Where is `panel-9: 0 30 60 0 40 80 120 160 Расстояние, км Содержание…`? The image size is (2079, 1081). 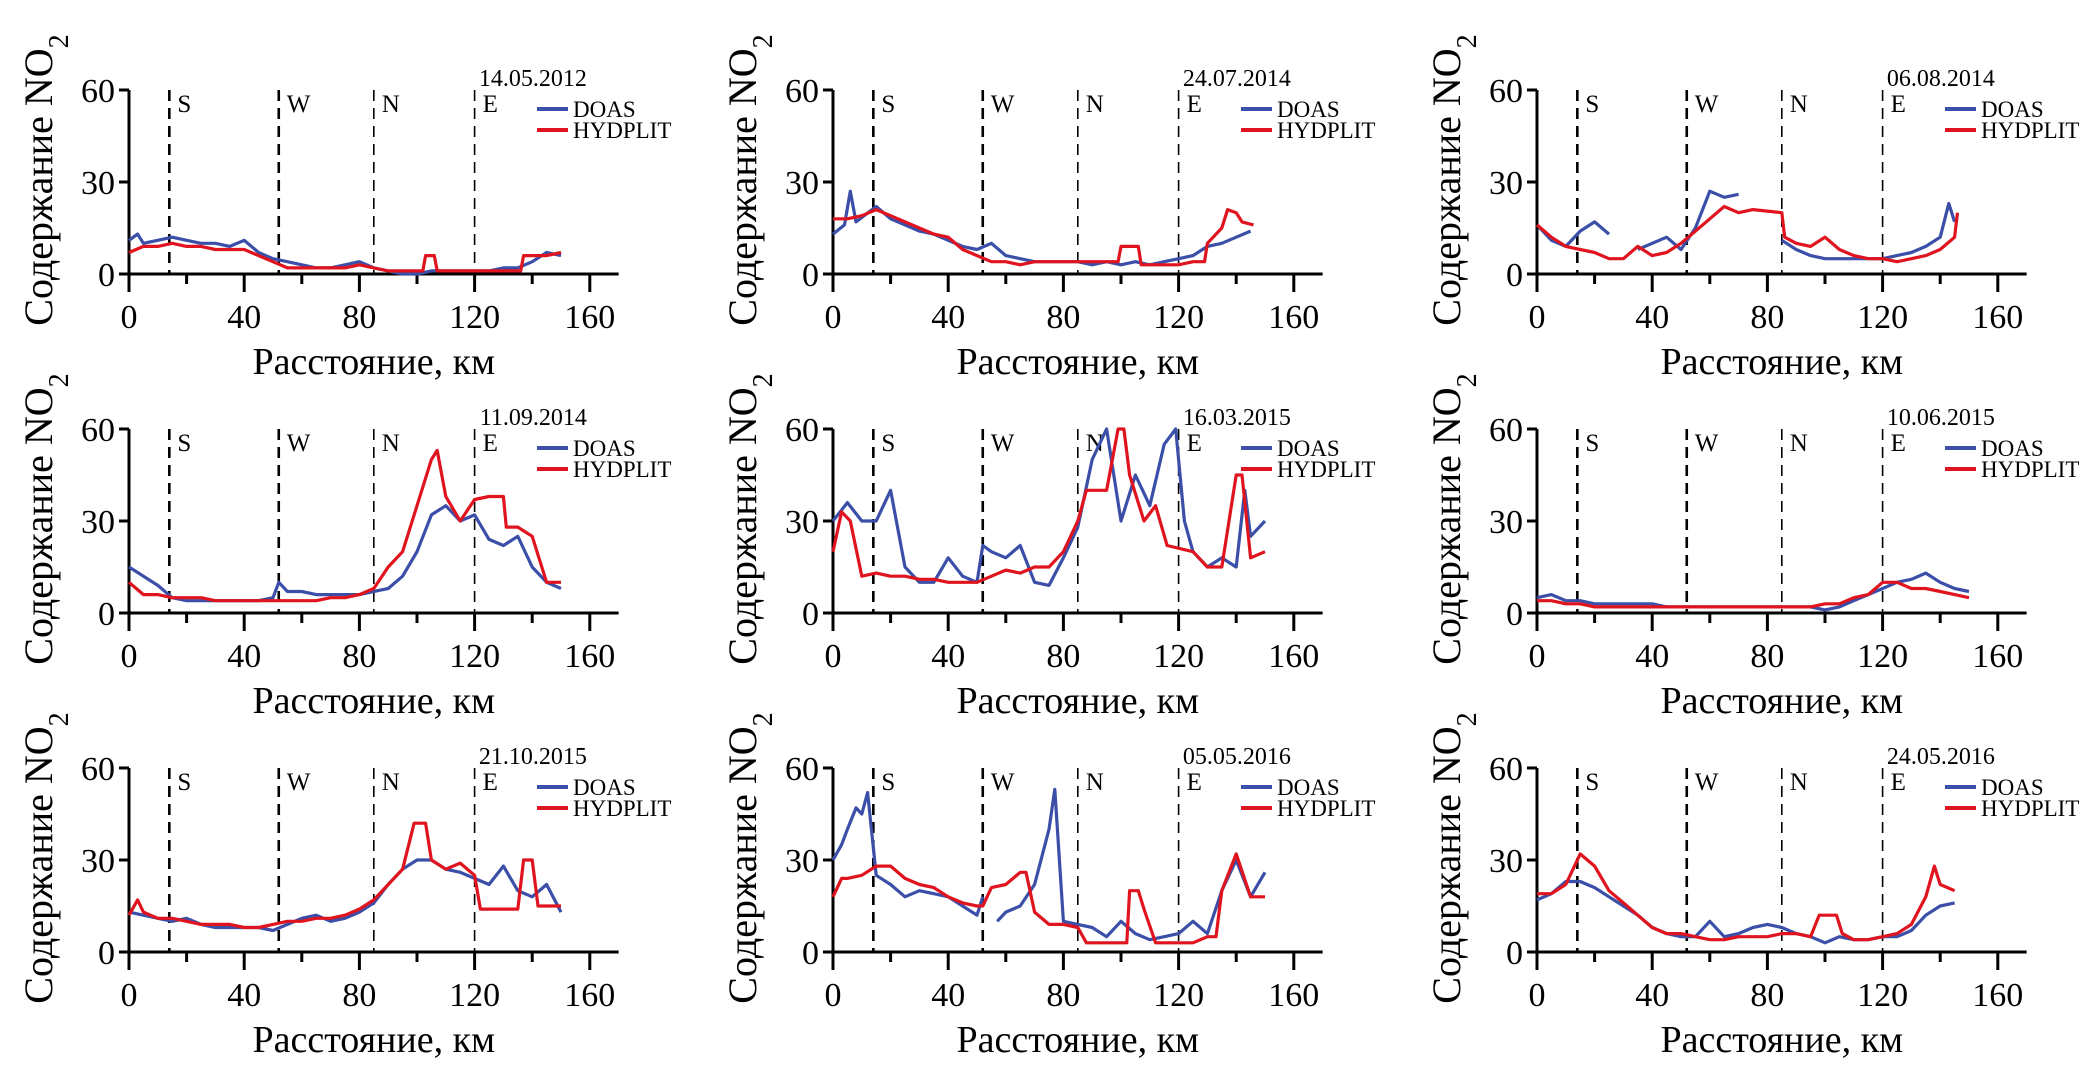
panel-9: 0 30 60 0 40 80 120 160 Расстояние, км Содержание… is located at coordinates (1751, 886).